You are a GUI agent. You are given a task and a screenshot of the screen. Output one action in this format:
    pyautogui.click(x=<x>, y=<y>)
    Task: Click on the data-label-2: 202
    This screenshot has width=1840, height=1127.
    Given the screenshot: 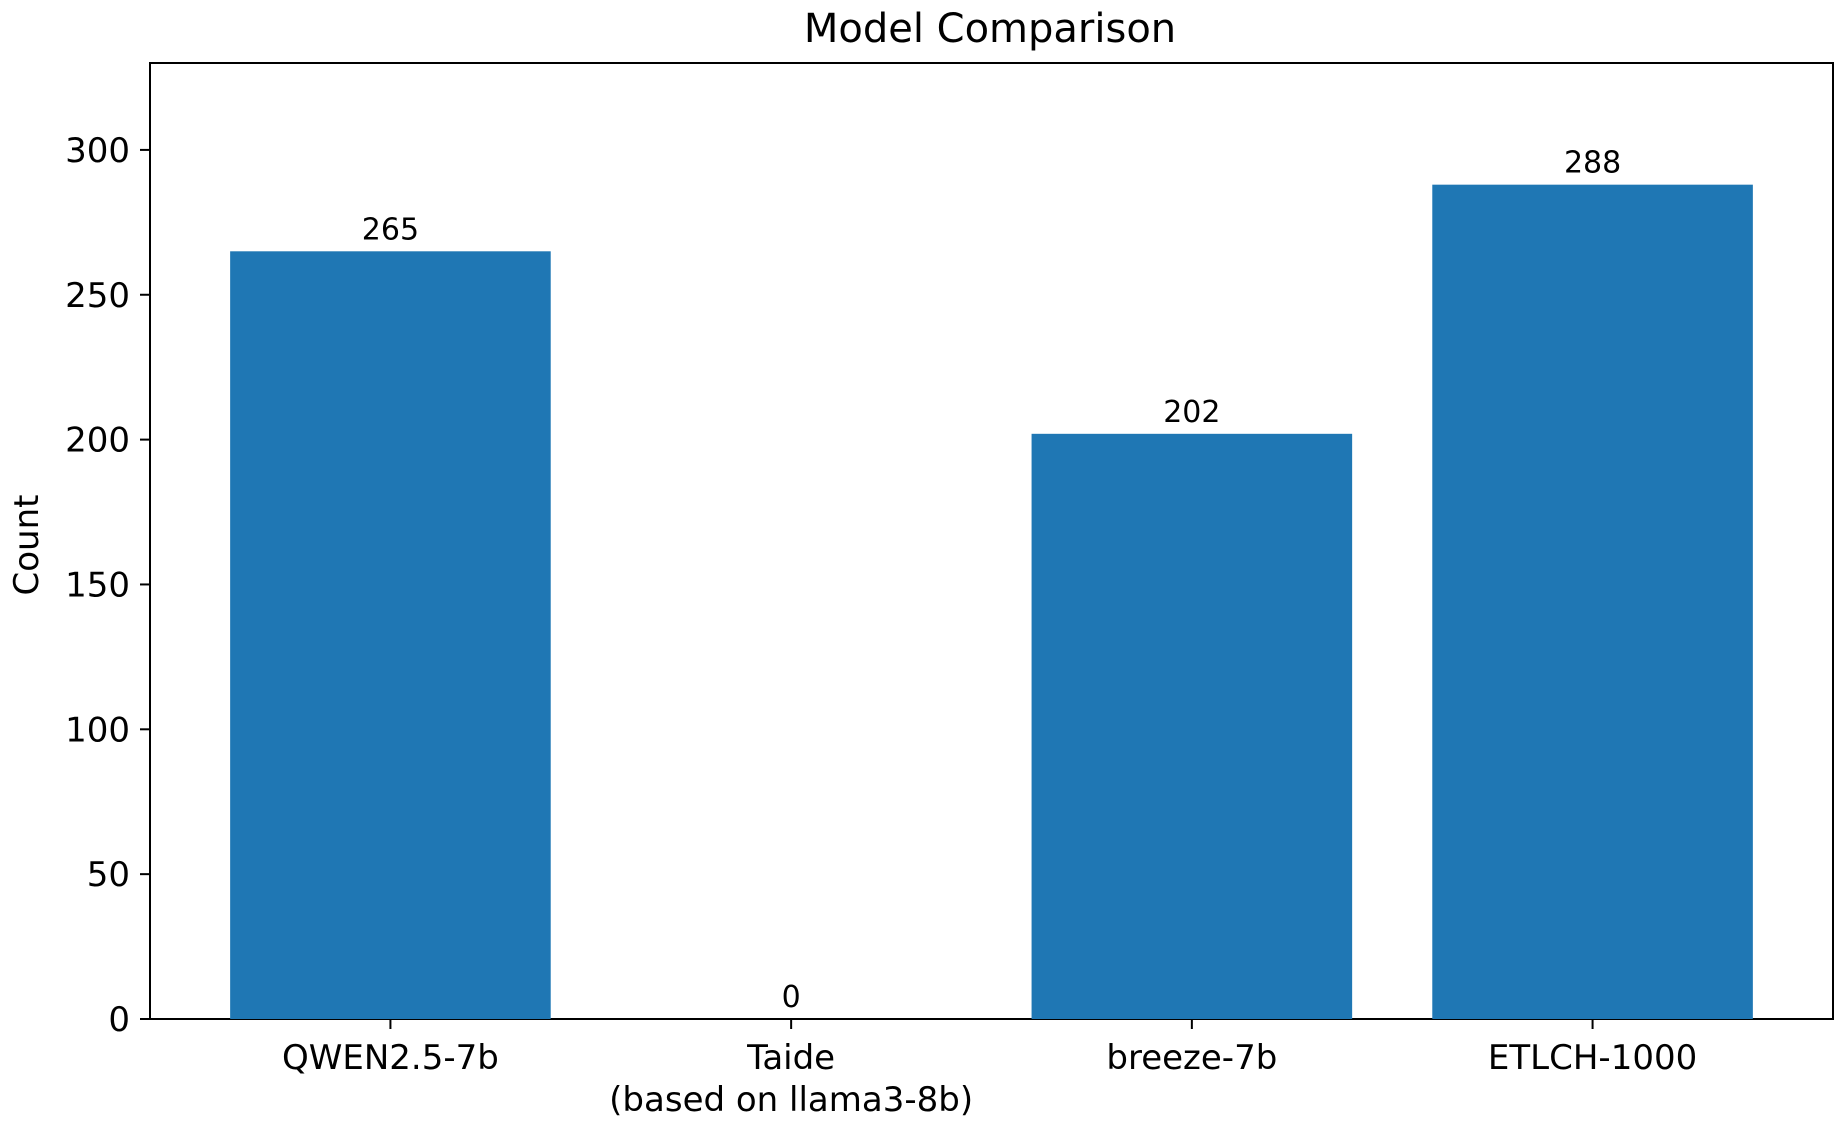 What is the action you would take?
    pyautogui.click(x=1191, y=412)
    